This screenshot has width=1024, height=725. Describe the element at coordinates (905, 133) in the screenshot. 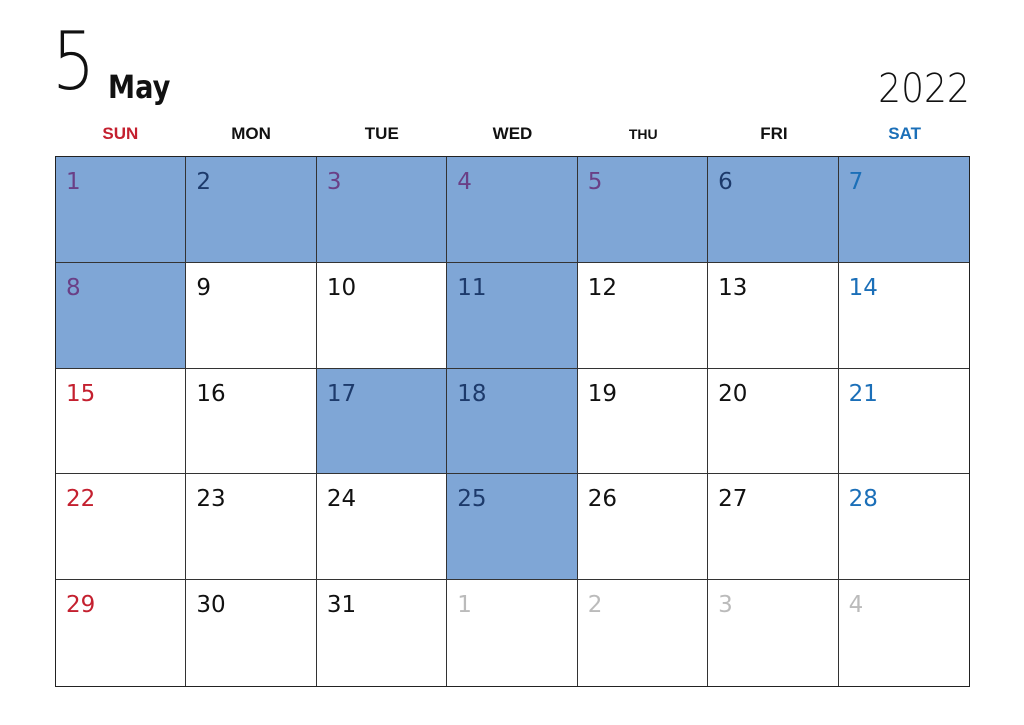

I see `weekday-sat: SAT` at that location.